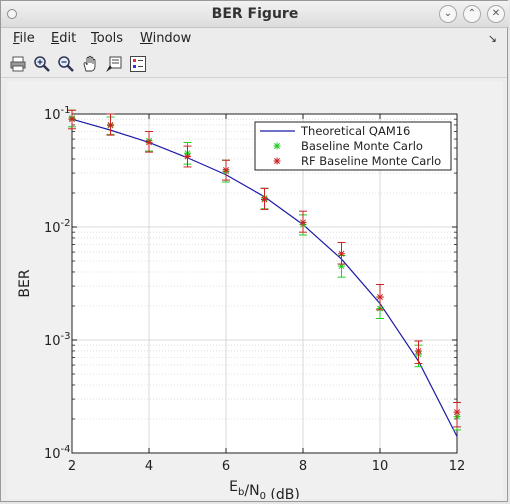 Image resolution: width=510 pixels, height=504 pixels. What do you see at coordinates (362, 146) in the screenshot?
I see `legend-label: Baseline Monte Carlo` at bounding box center [362, 146].